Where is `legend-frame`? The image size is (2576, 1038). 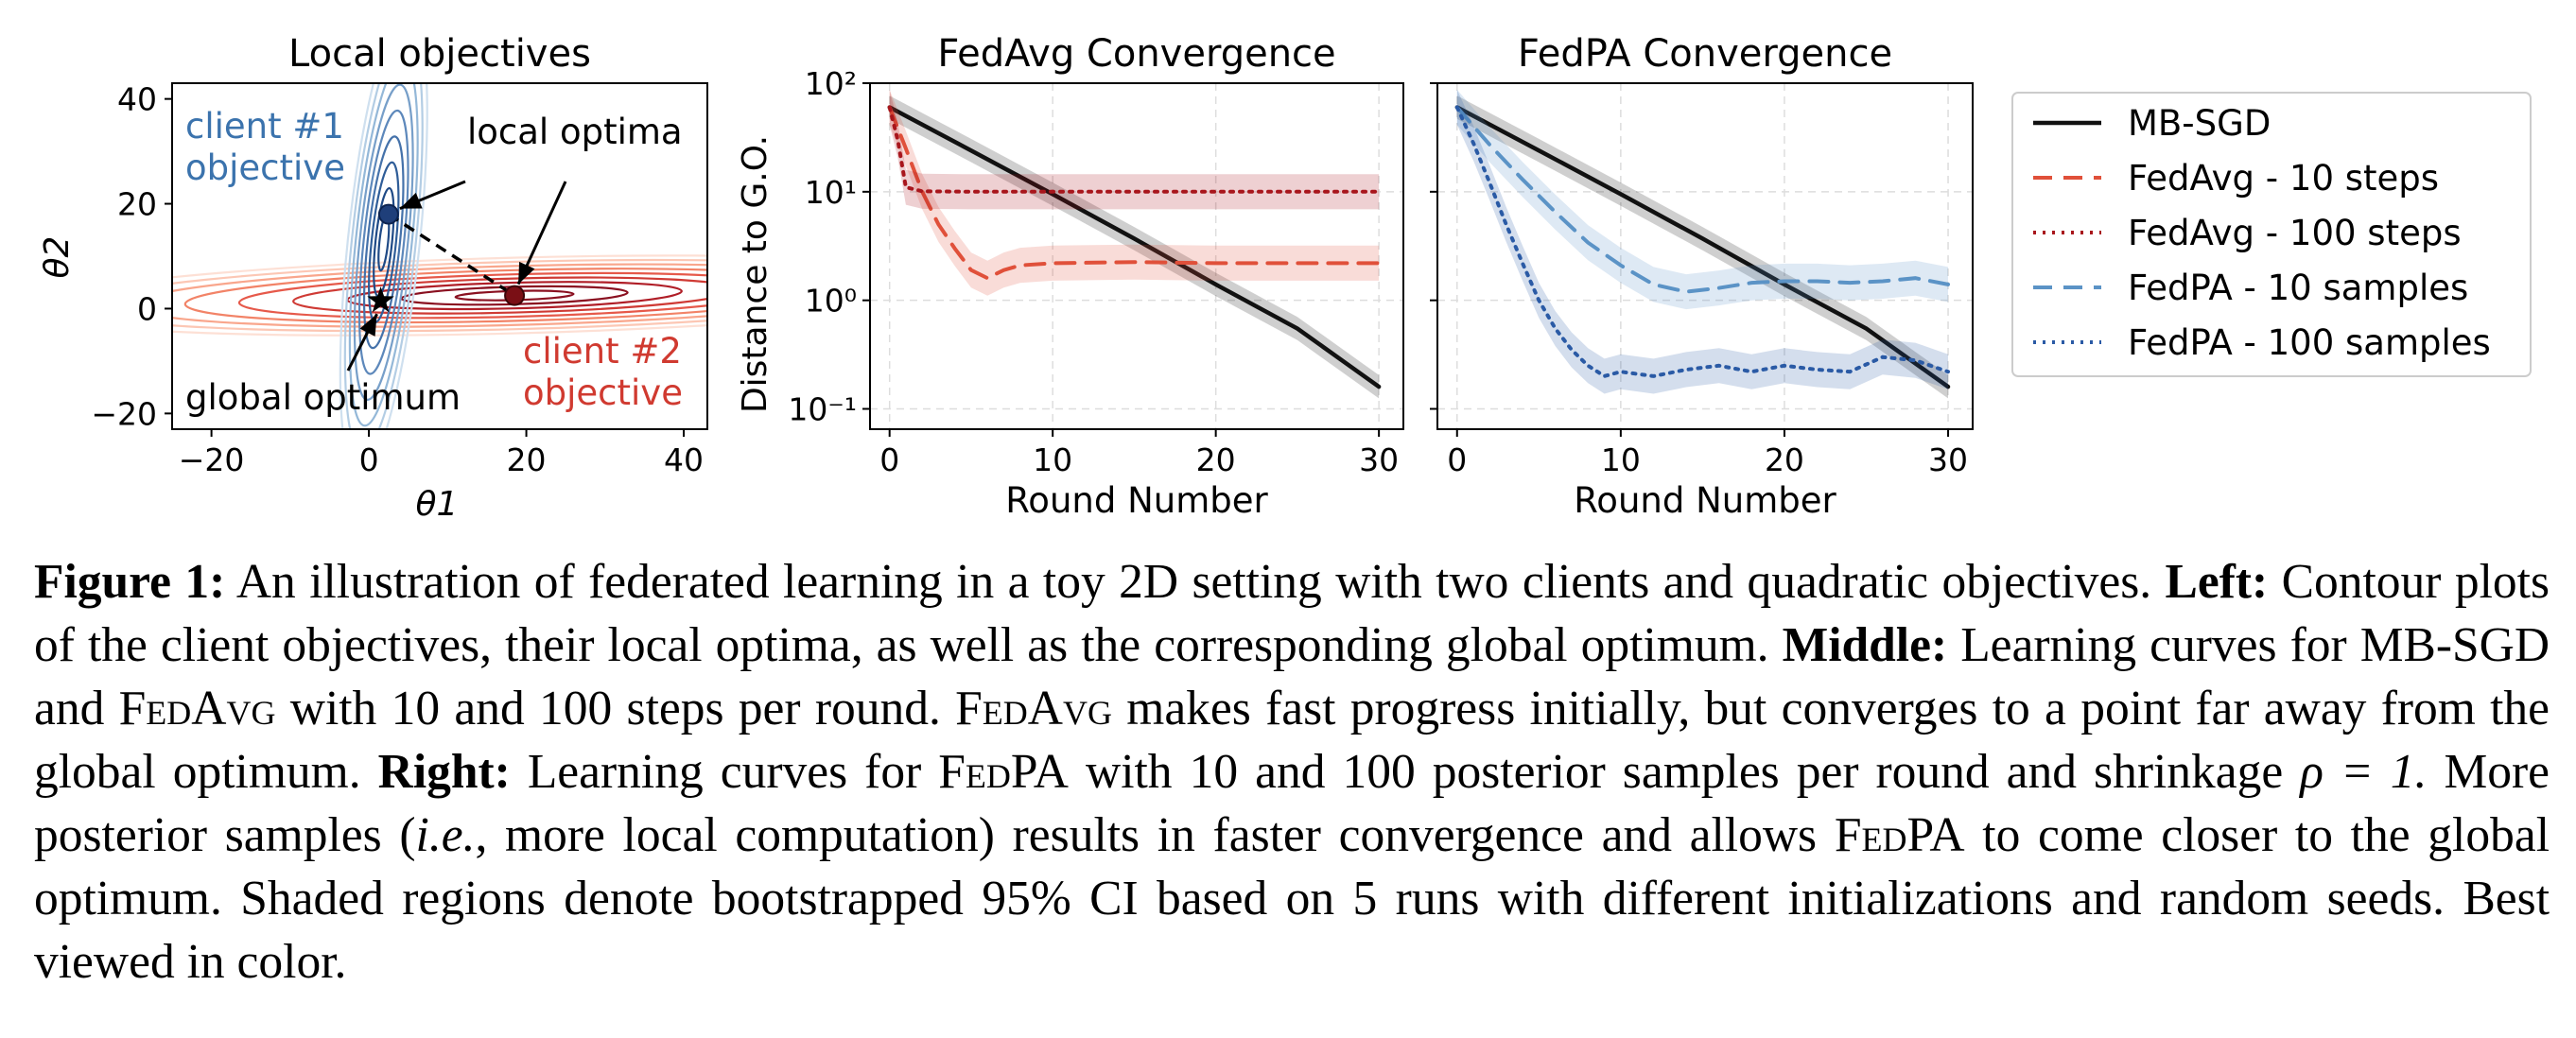
legend-frame is located at coordinates (2271, 235).